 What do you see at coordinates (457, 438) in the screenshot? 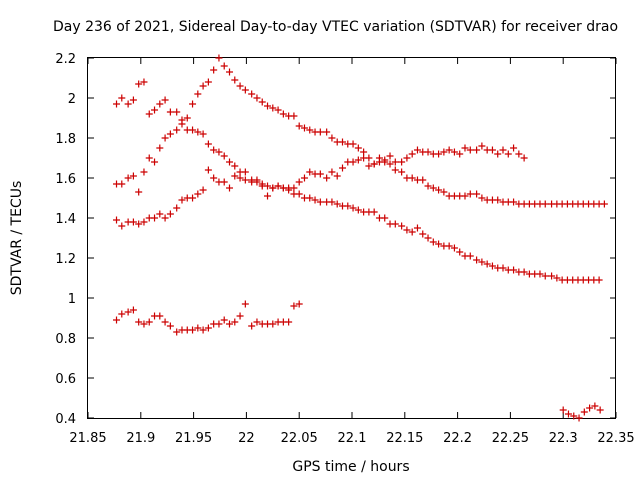
I see `x-tick-label: 22.2` at bounding box center [457, 438].